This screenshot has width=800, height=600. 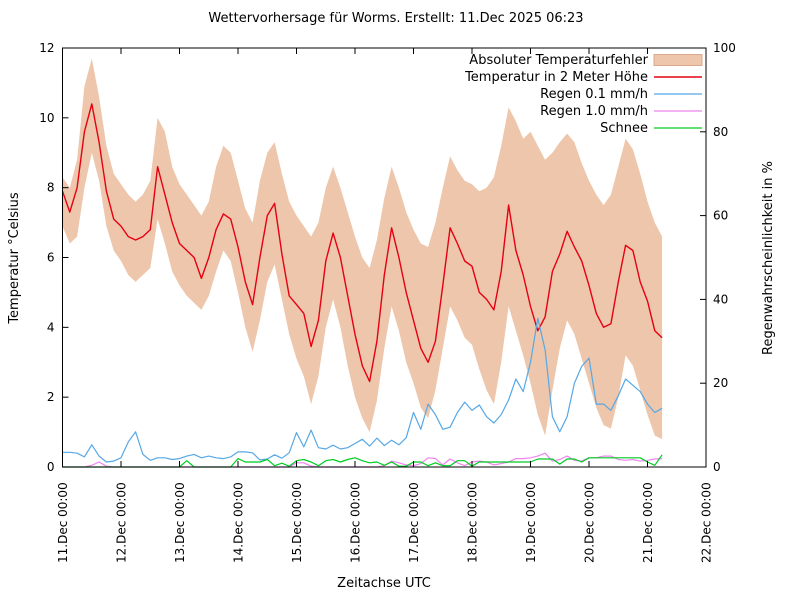 What do you see at coordinates (297, 522) in the screenshot?
I see `x-tick-label: 15.Dec 00:00` at bounding box center [297, 522].